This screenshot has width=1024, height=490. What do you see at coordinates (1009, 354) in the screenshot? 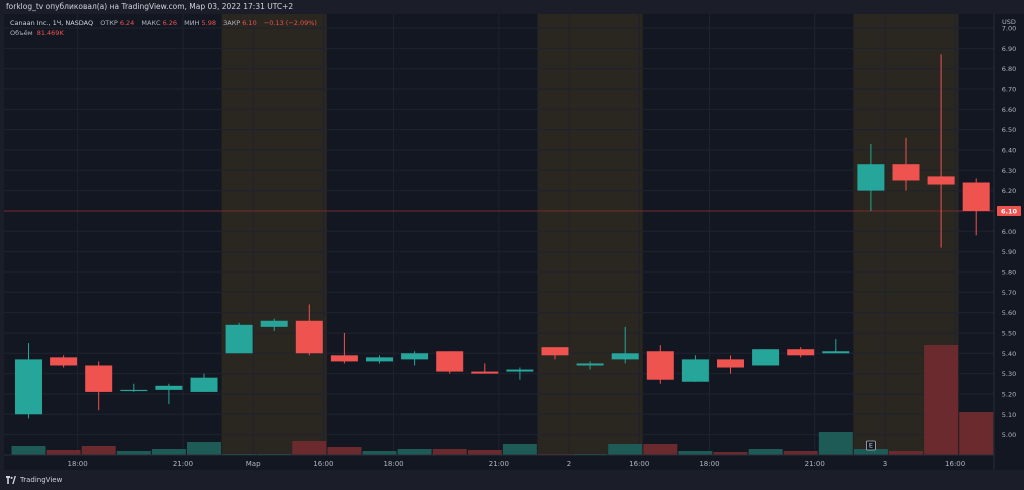
I see `price-axis-tick-label: 5.40` at bounding box center [1009, 354].